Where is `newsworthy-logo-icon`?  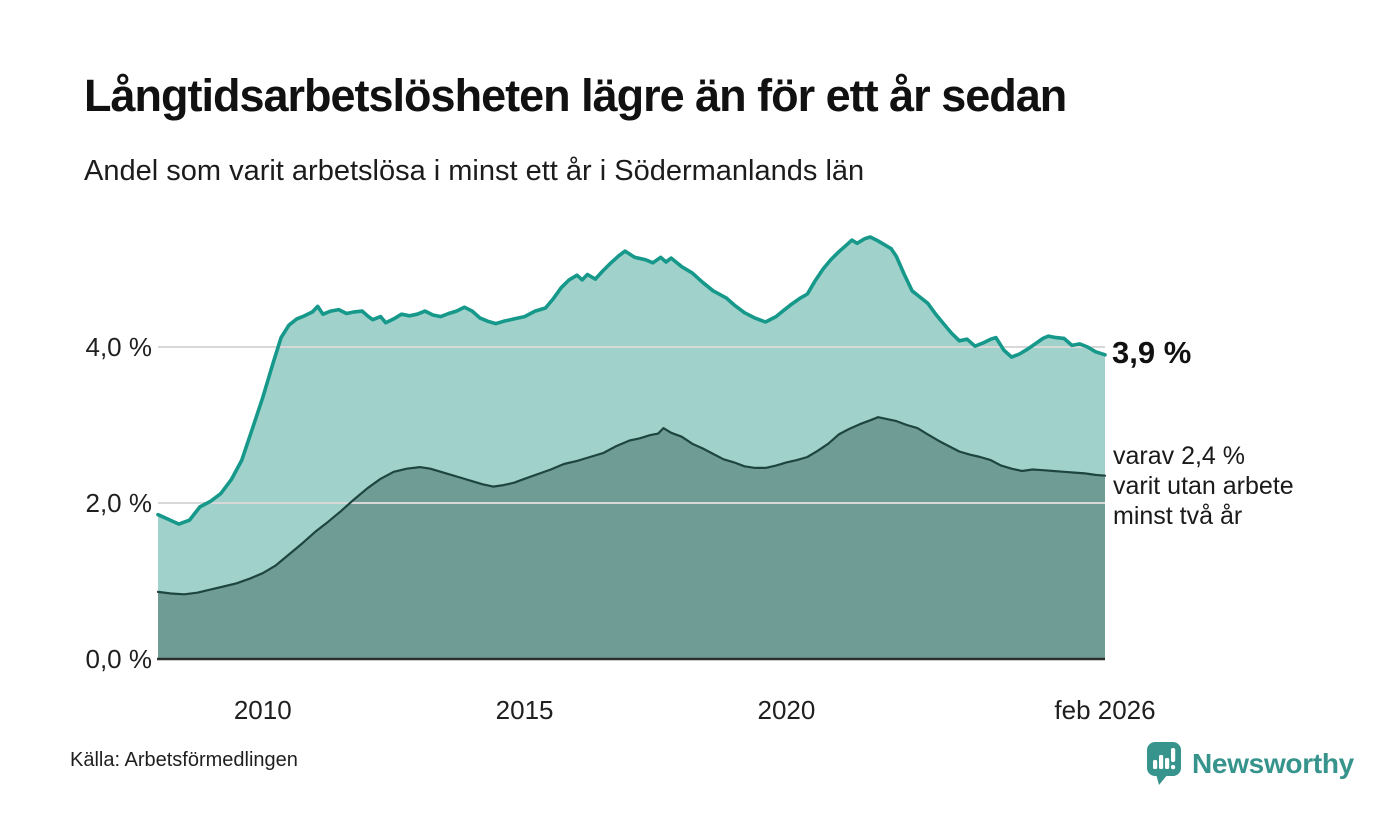
newsworthy-logo-icon is located at coordinates (1164, 763).